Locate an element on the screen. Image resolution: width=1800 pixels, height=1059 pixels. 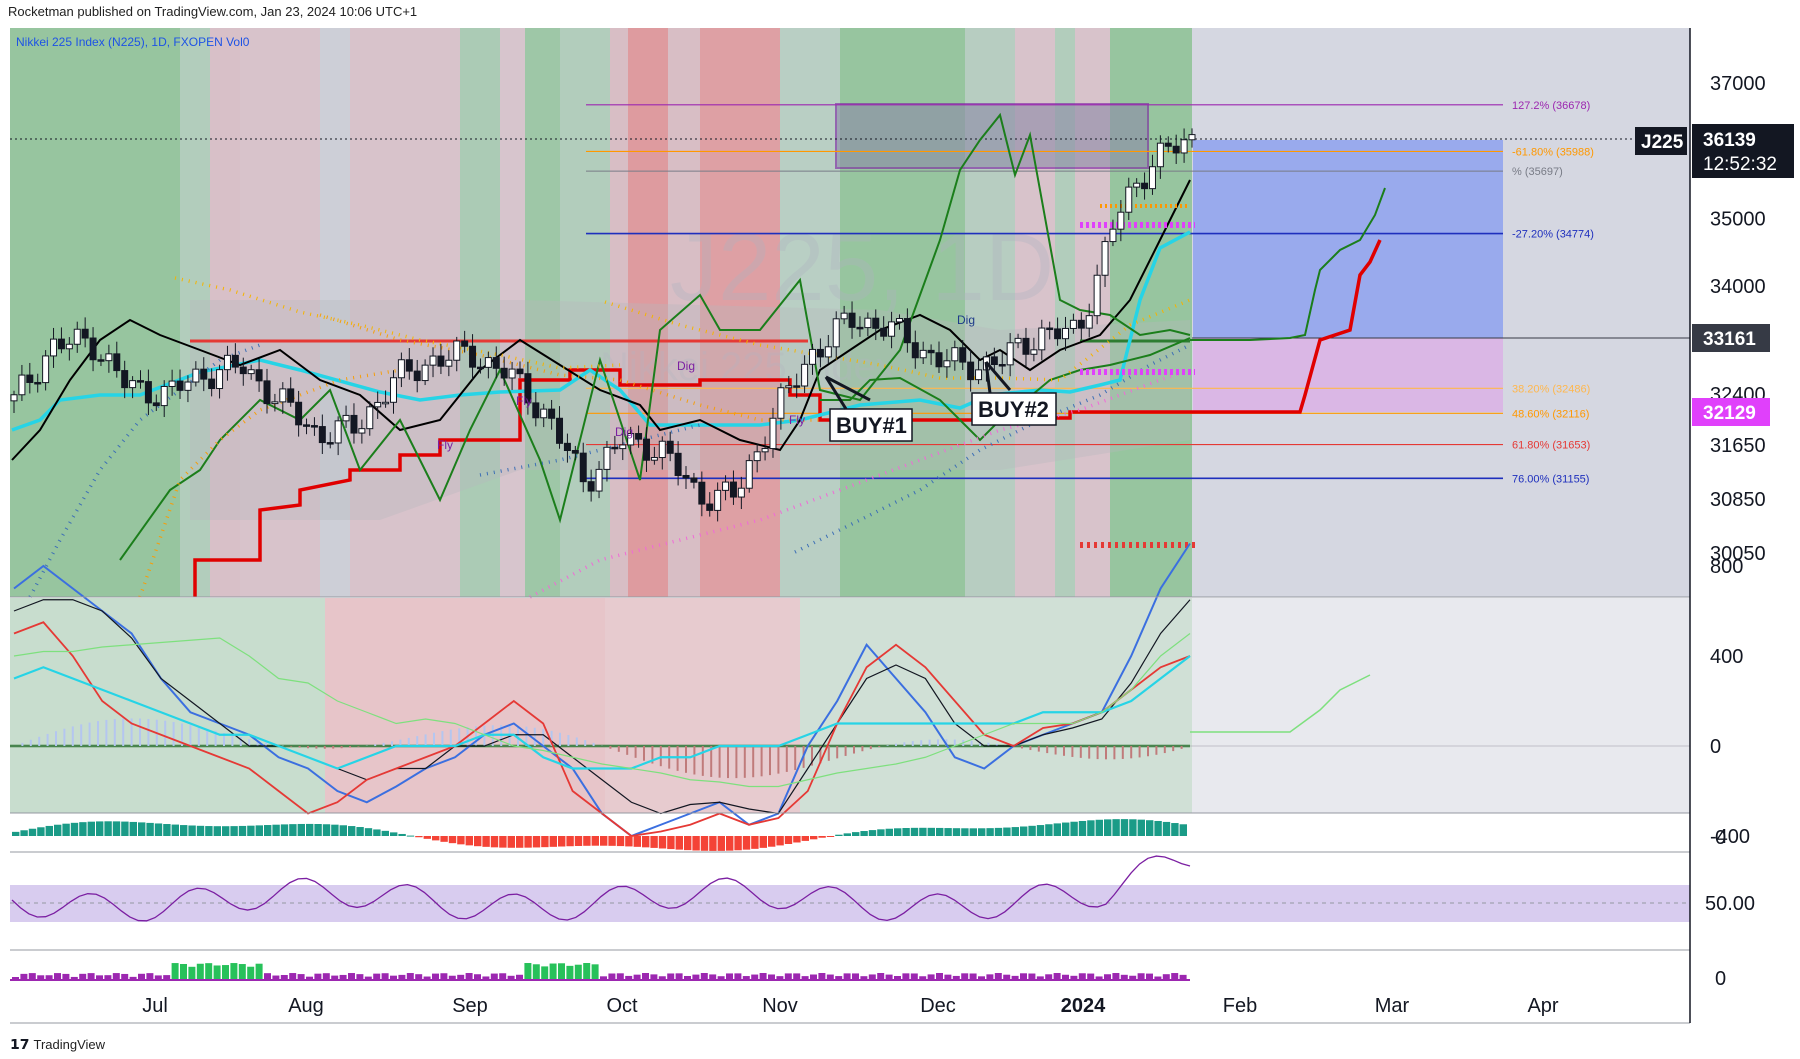
rsi-tick-label: 50.00 is located at coordinates (1730, 904).